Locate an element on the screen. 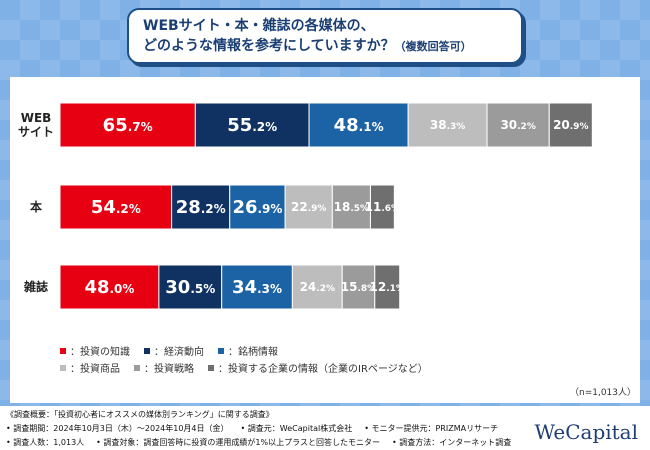 Image resolution: width=650 pixels, height=450 pixels. footer-item: • 調査期間：2024年10月3日（木）〜2024年10月4日（金） is located at coordinates (117, 428).